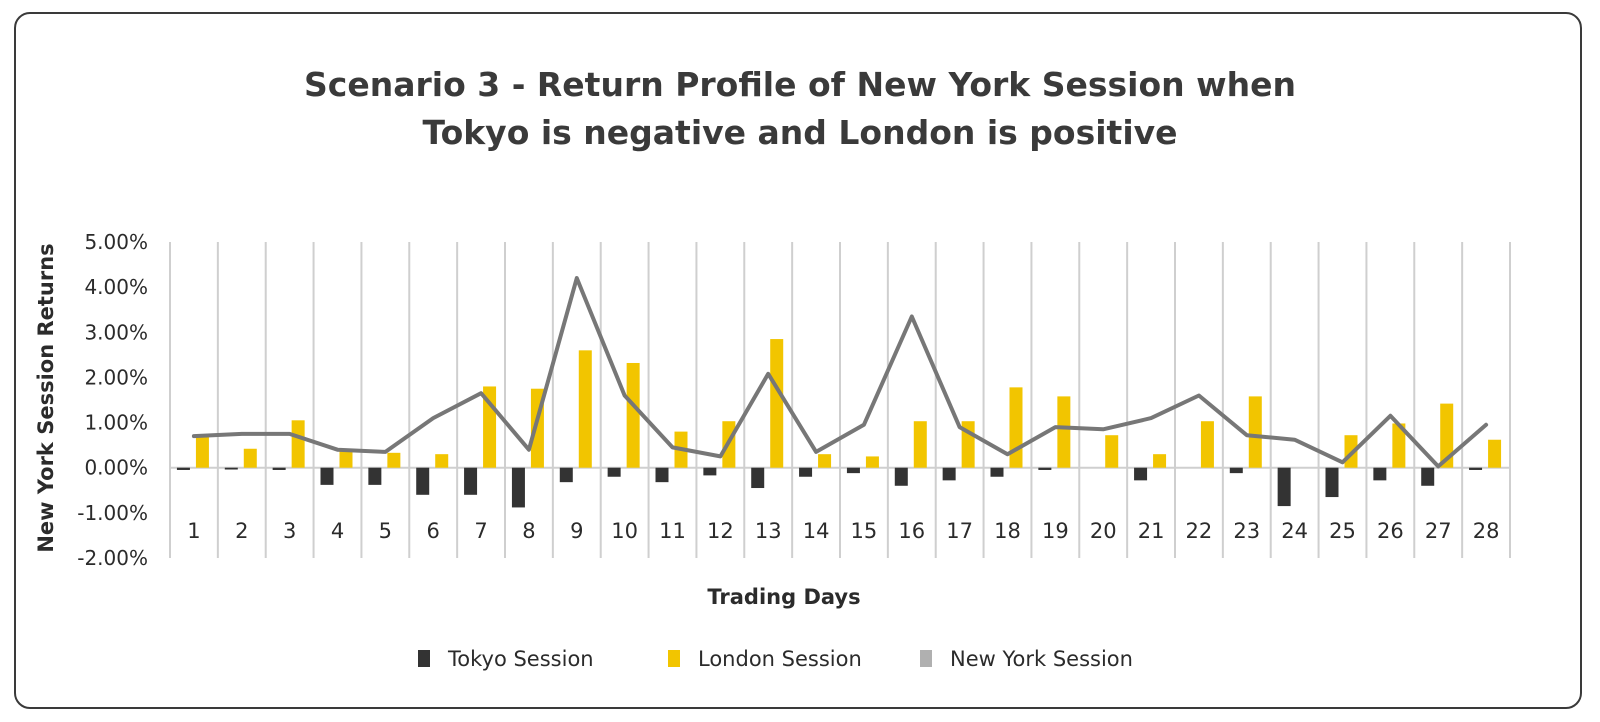  Describe the element at coordinates (520, 659) in the screenshot. I see `legend-label-0: Tokyo Session` at that location.